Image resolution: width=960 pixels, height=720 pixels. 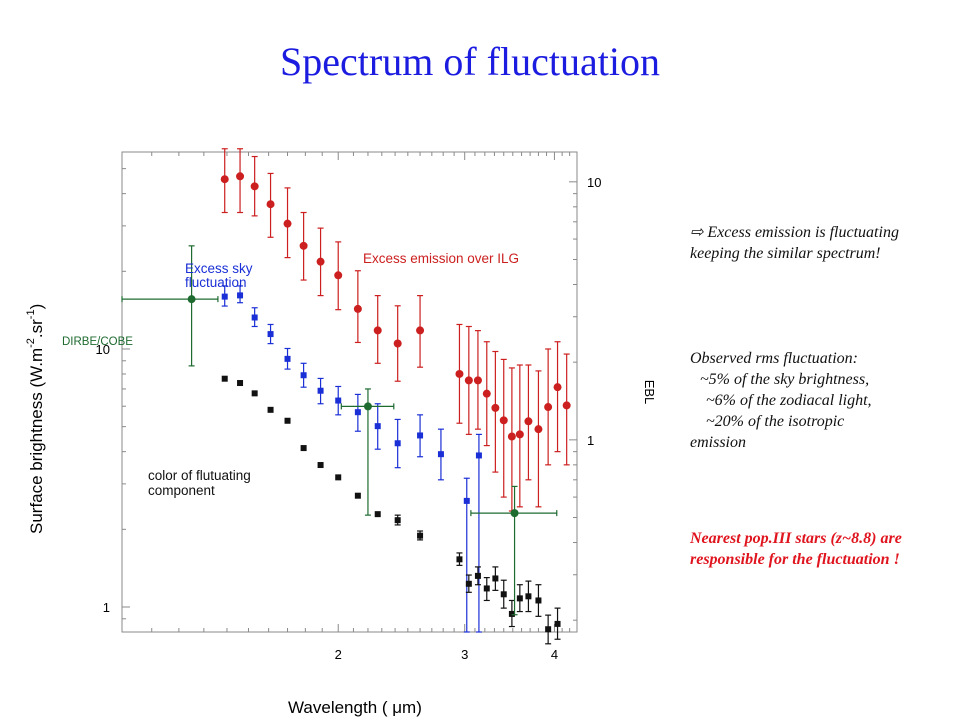 I want to click on x-tick-label: 3, so click(x=464, y=654).